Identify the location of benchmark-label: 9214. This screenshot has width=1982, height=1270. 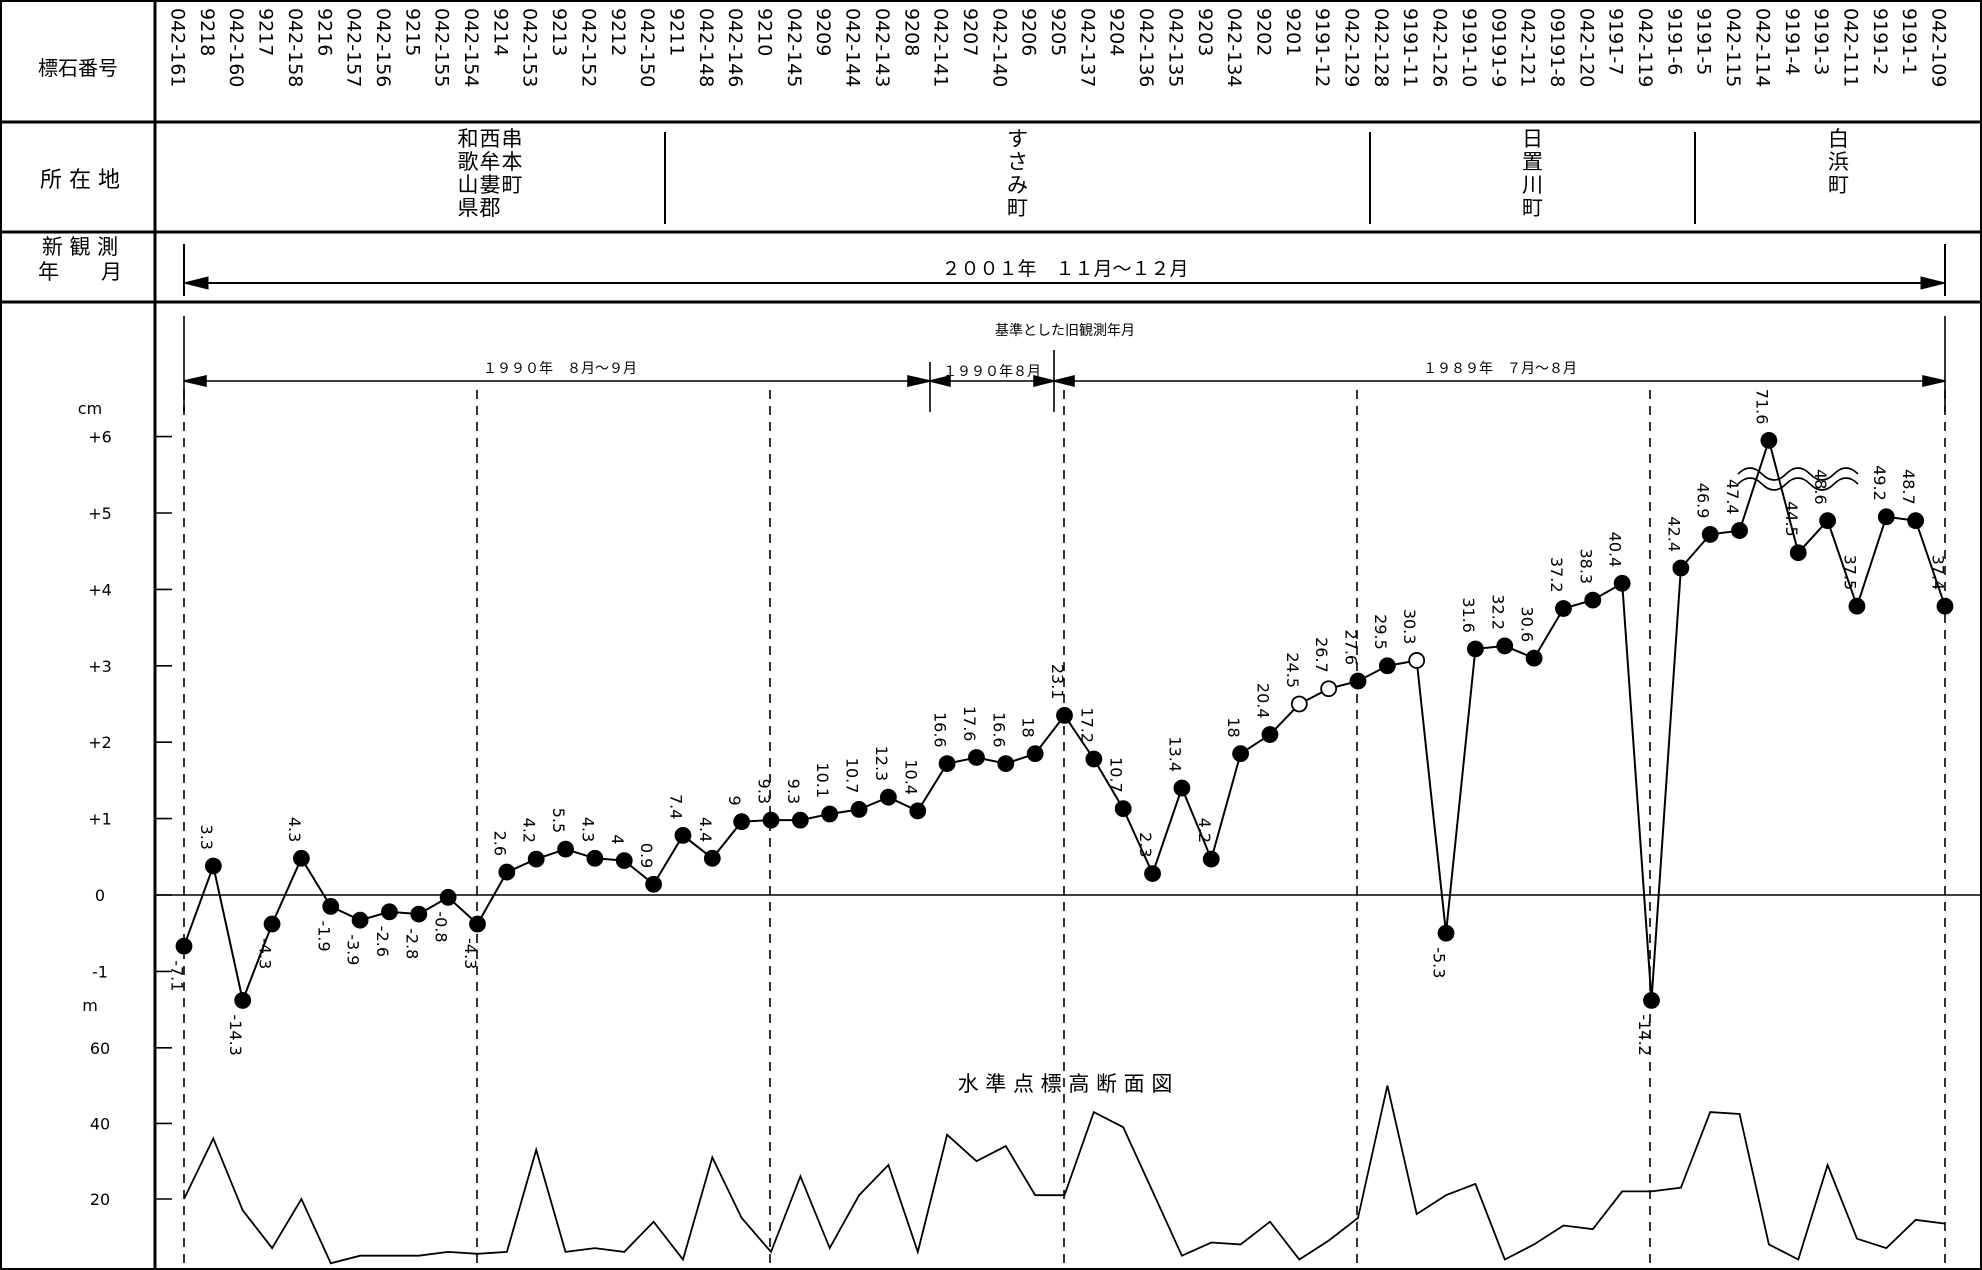
(500, 32).